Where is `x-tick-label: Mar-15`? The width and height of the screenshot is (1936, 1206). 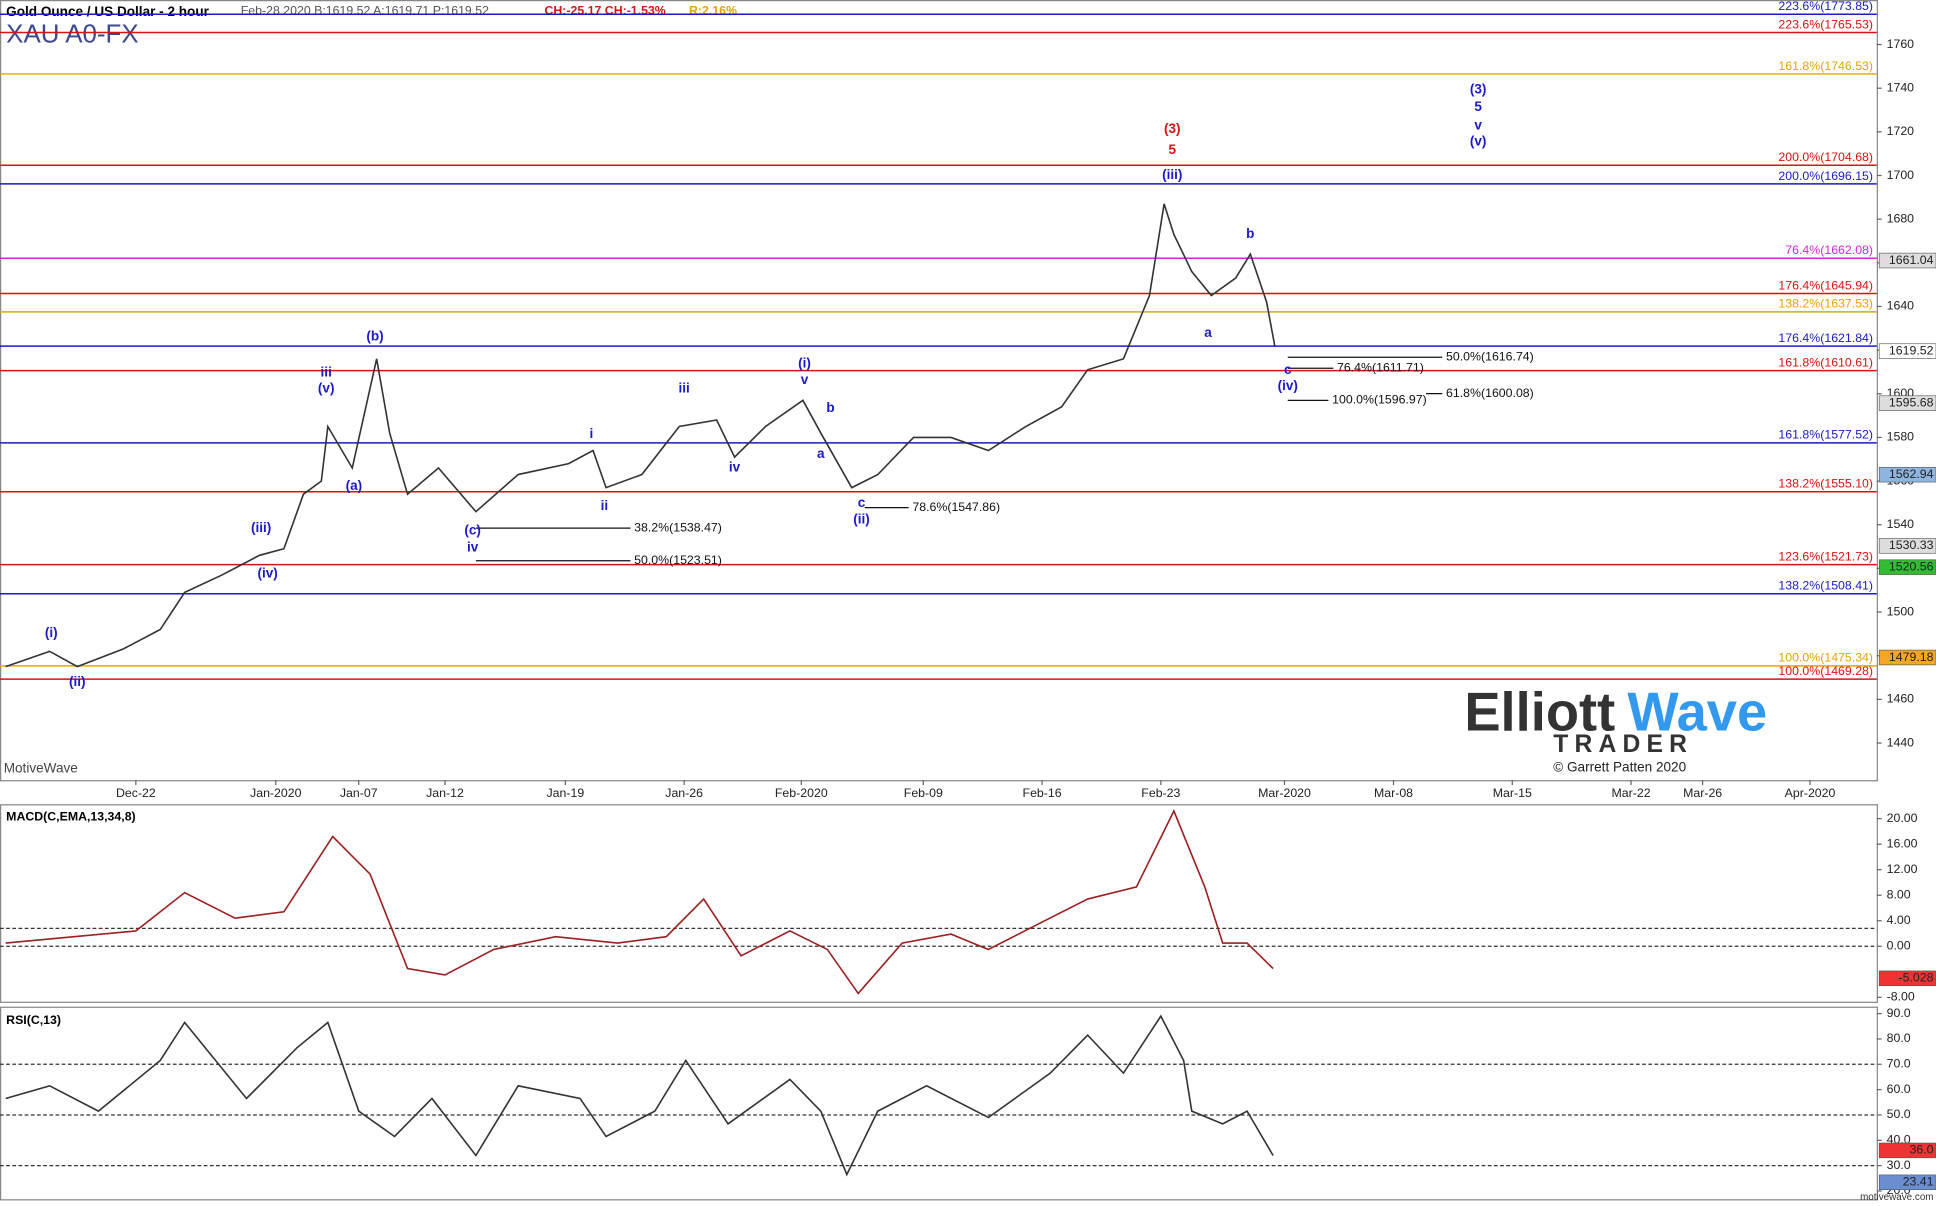
x-tick-label: Mar-15 is located at coordinates (1512, 793).